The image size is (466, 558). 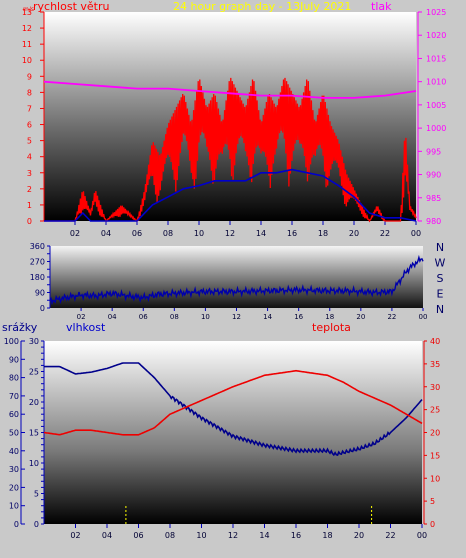 I want to click on humidity-axis-tick-label: 10, so click(x=14, y=506).